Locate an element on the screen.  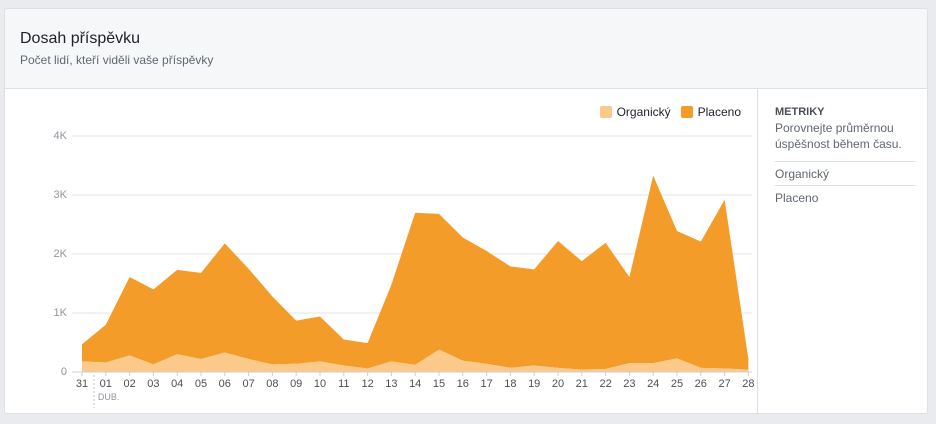
y-tick-label: 4K is located at coordinates (61, 136).